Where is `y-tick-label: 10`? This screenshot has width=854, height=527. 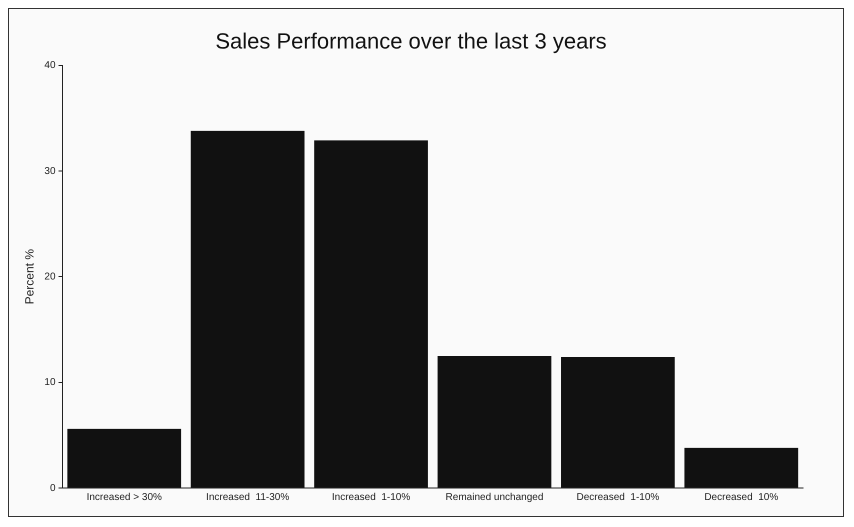 y-tick-label: 10 is located at coordinates (50, 382).